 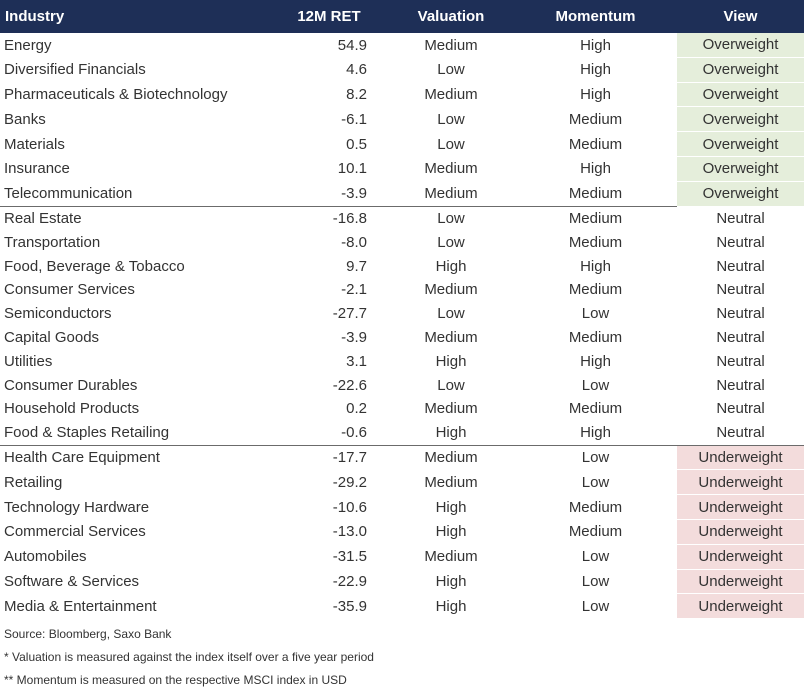 What do you see at coordinates (94, 266) in the screenshot?
I see `cell-industry: Food, Beverage & Tobacco` at bounding box center [94, 266].